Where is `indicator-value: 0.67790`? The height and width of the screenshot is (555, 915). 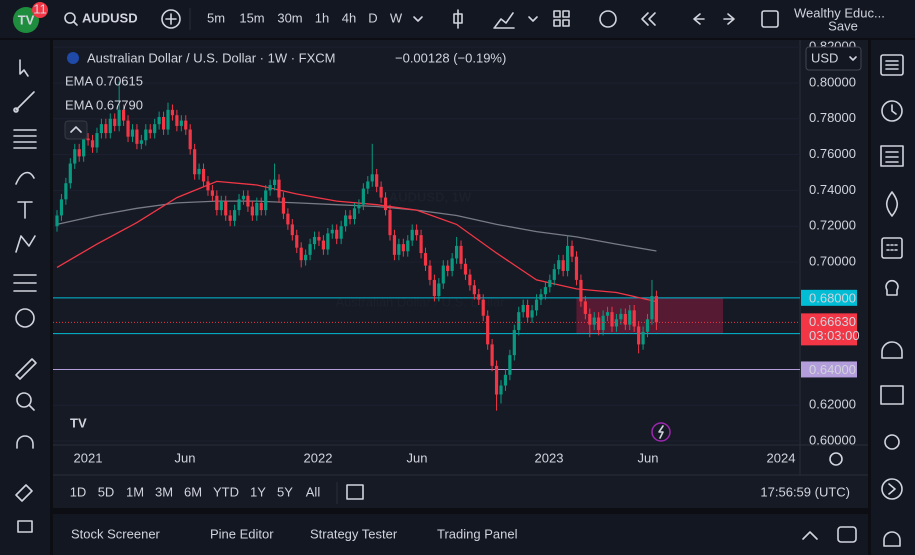 indicator-value: 0.67790 is located at coordinates (119, 104).